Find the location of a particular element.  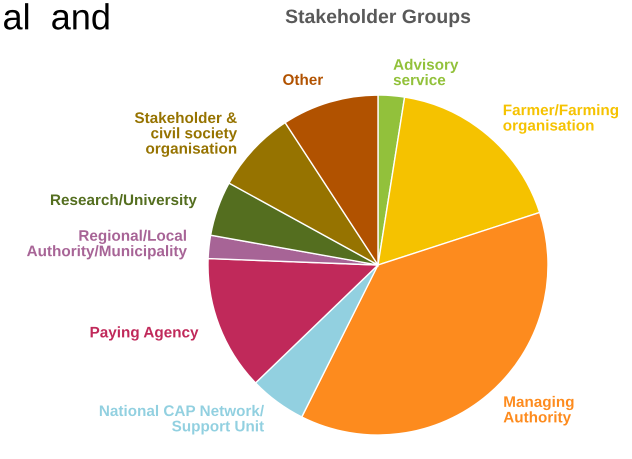

slice-label: Paying Agency is located at coordinates (144, 333).